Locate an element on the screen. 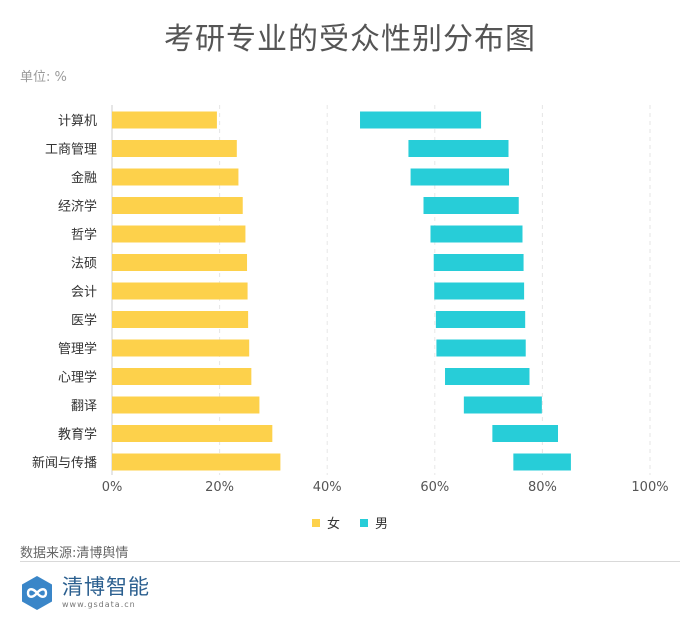 Image resolution: width=700 pixels, height=626 pixels. unit-label: 单位: % is located at coordinates (43, 77).